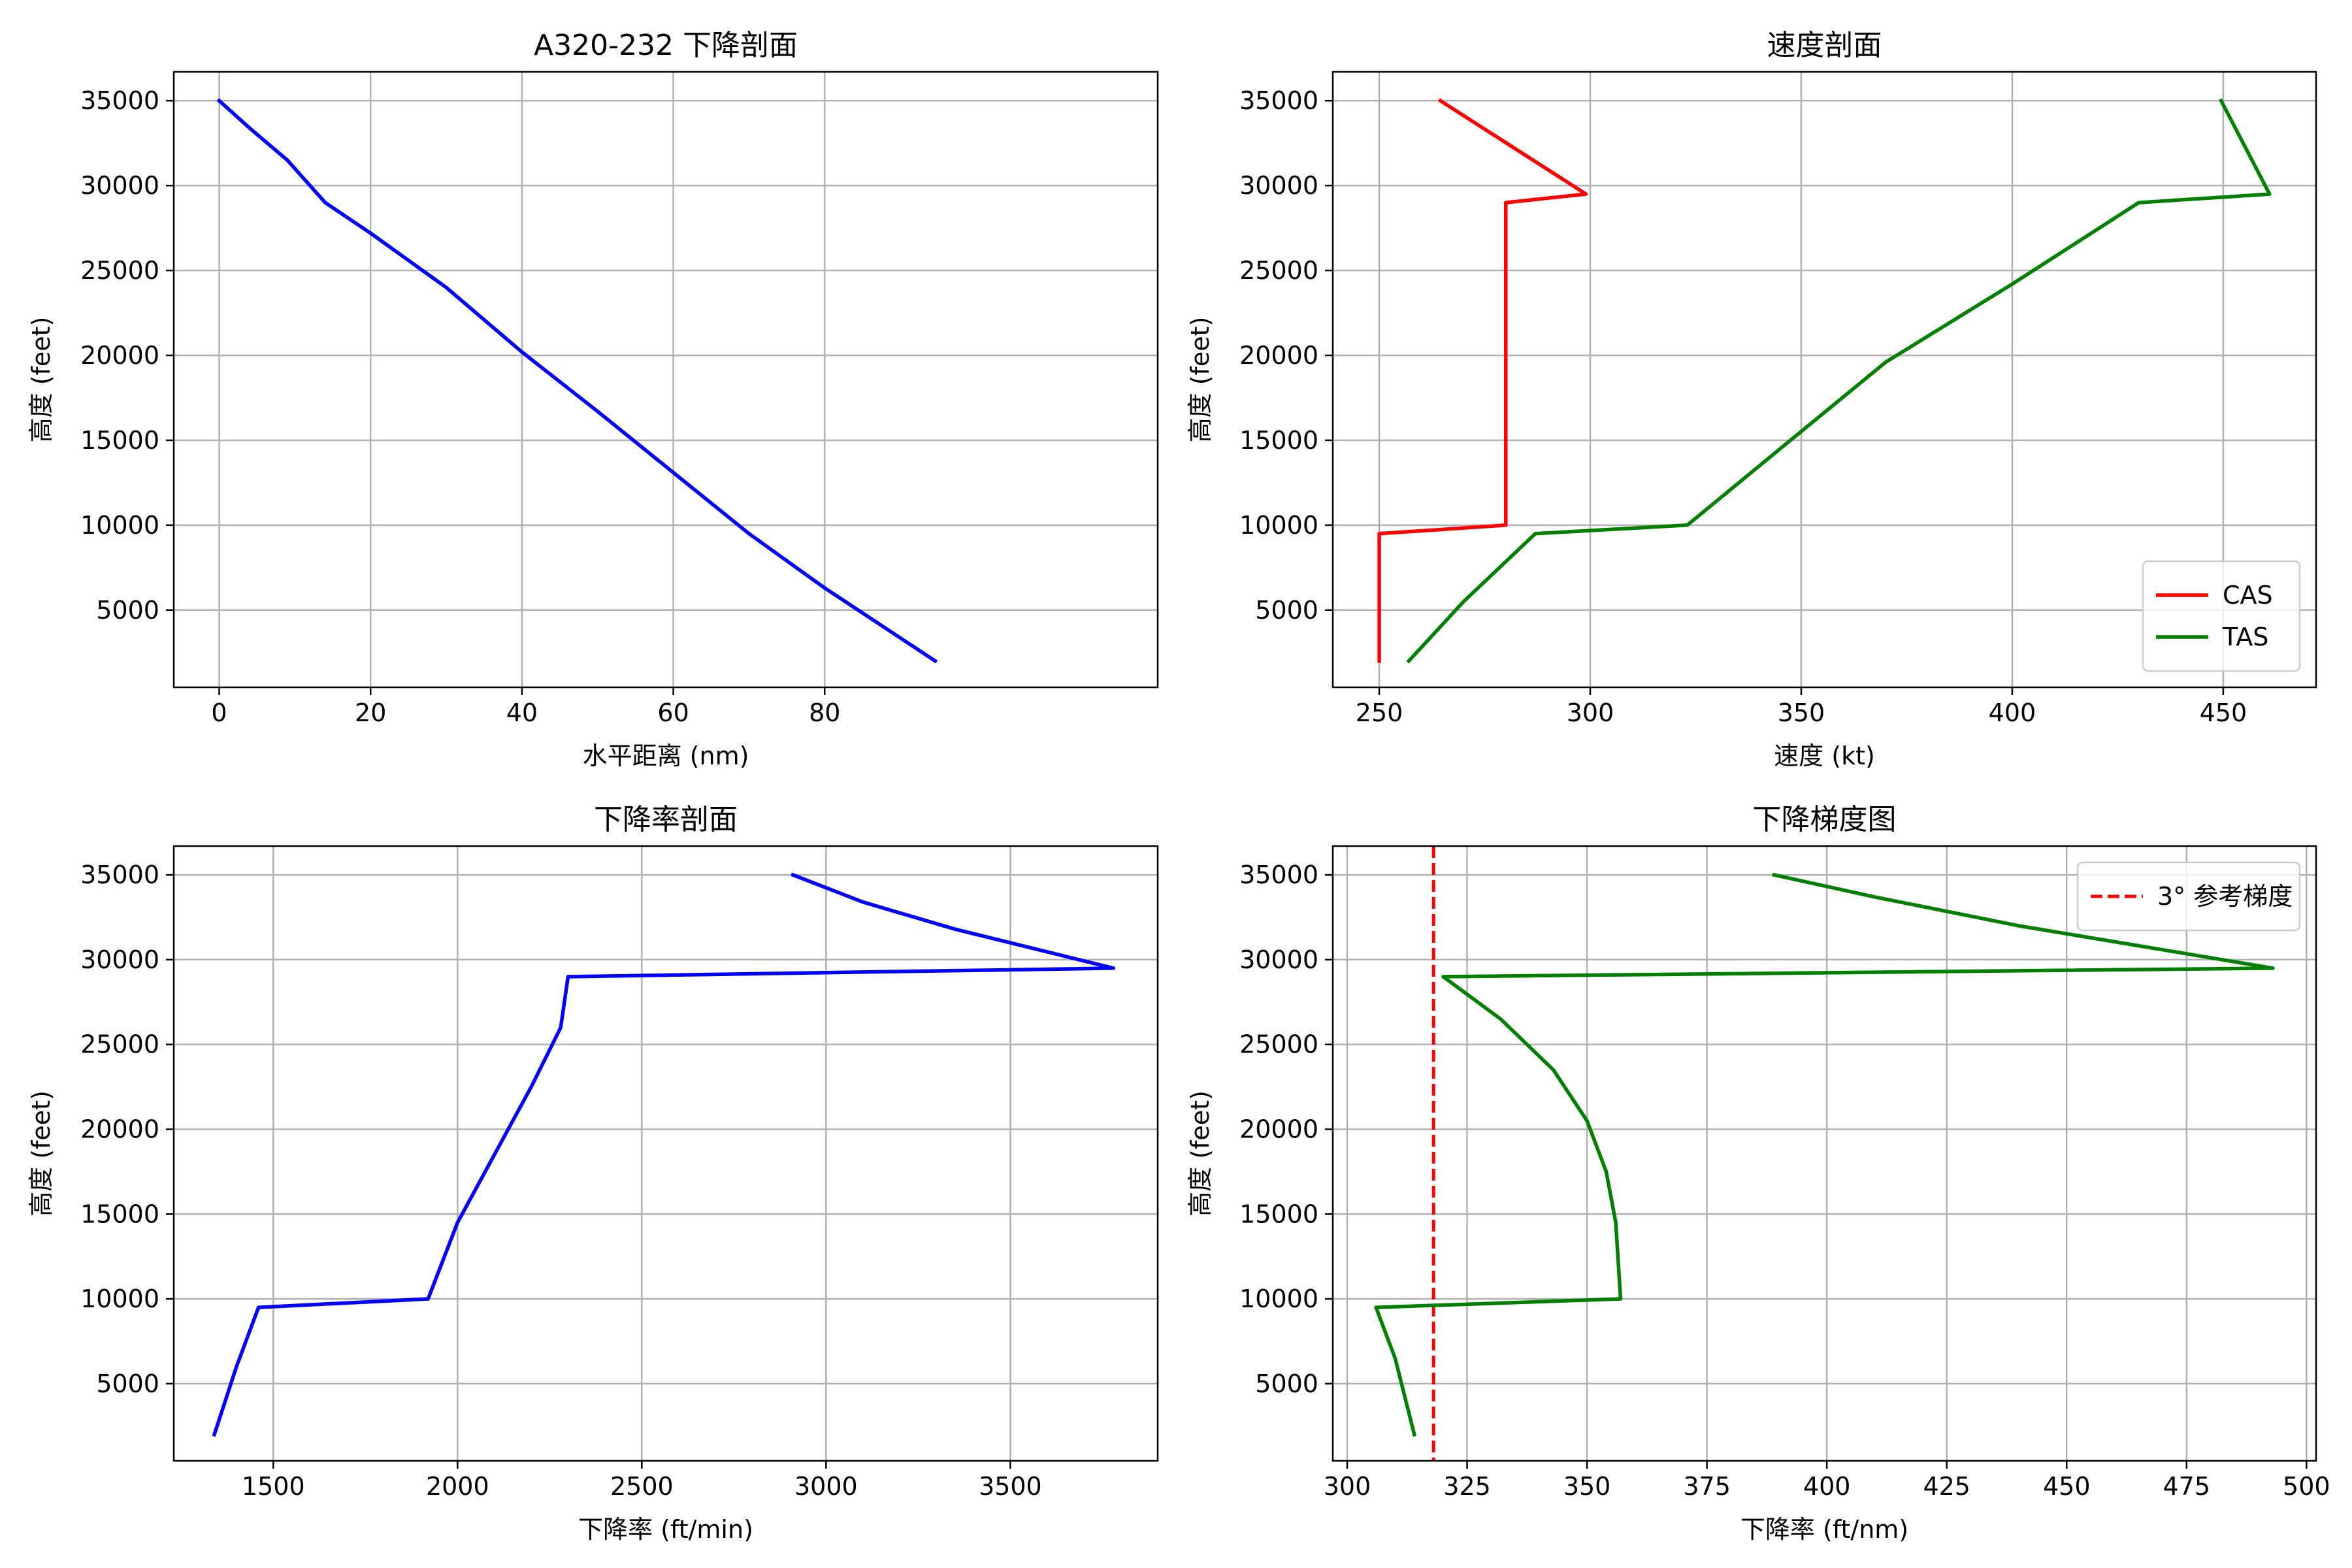  I want to click on x-axis-label: 下降率 (ft/min), so click(665, 1529).